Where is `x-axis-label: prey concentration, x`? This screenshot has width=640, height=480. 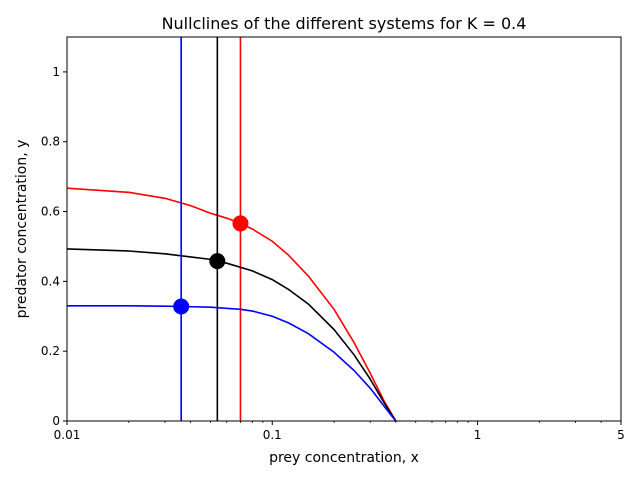
x-axis-label: prey concentration, x is located at coordinates (344, 458).